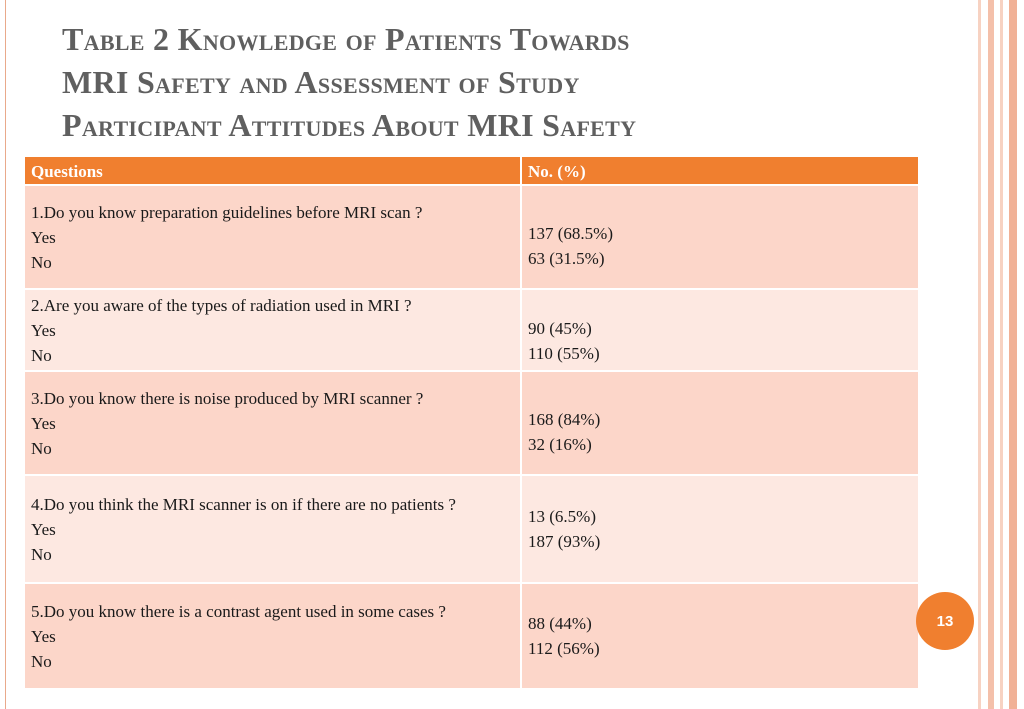 The width and height of the screenshot is (1024, 709). I want to click on value-cell: 168 (84%) 32 (16%), so click(720, 423).